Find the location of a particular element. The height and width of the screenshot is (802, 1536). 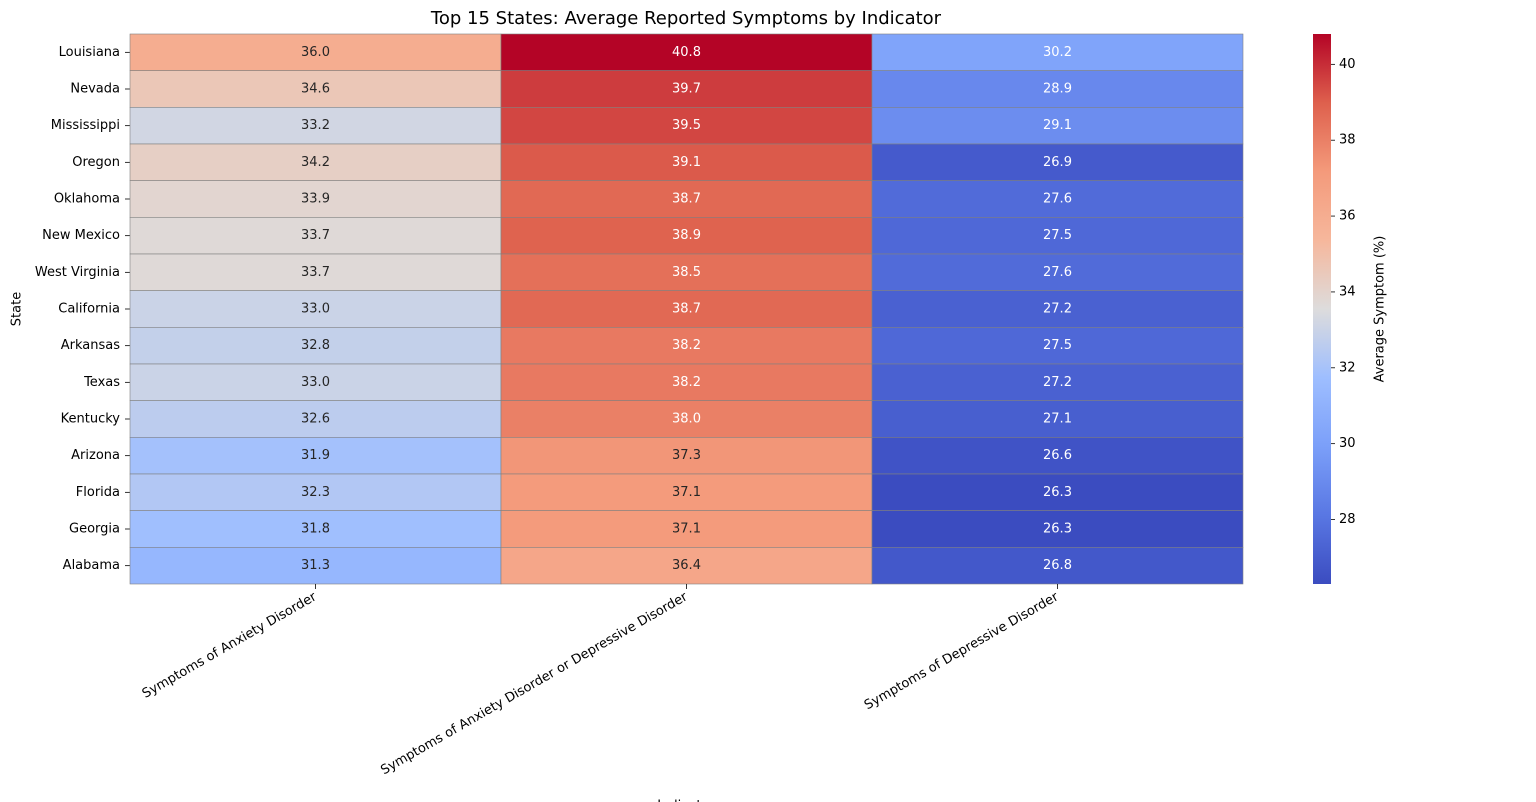

cell-label: 31.3 is located at coordinates (315, 565).